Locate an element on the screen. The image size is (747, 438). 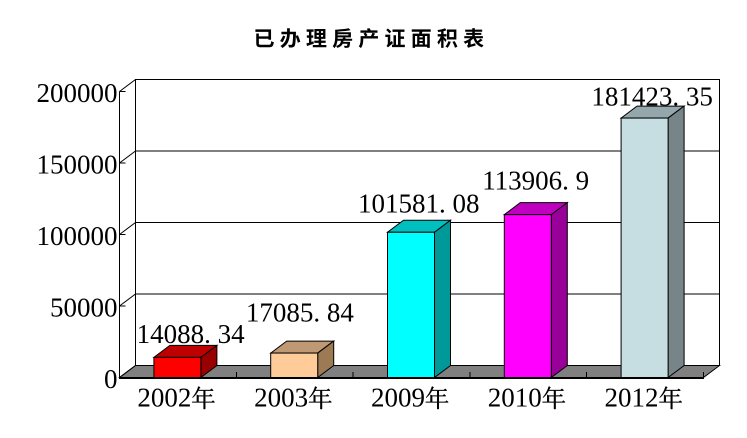
svg-text: 101581. 08 is located at coordinates (419, 204).